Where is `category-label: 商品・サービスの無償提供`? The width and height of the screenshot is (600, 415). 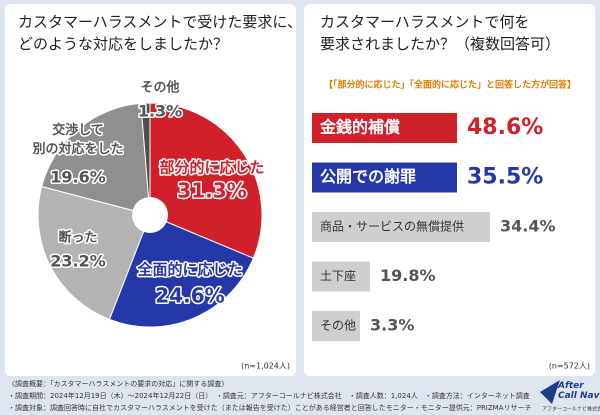 category-label: 商品・サービスの無償提供 is located at coordinates (392, 226).